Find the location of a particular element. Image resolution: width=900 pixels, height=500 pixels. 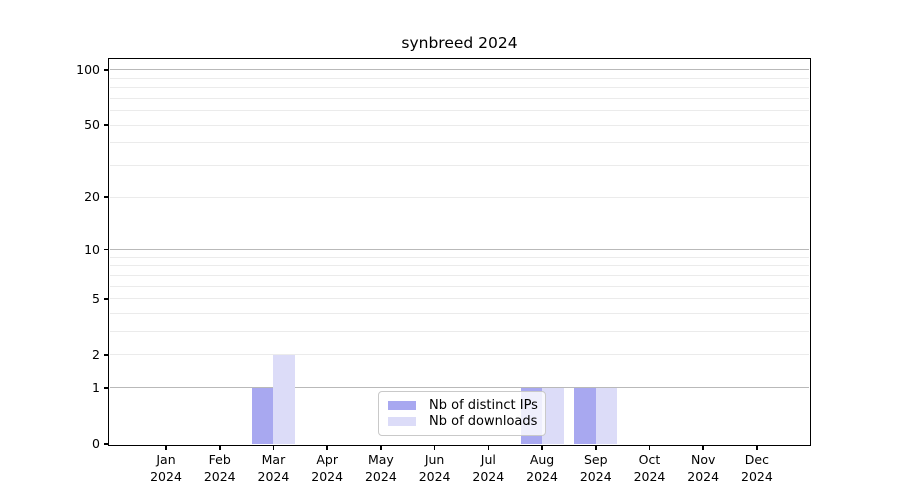

y-tick-label: 20 is located at coordinates (92, 197).